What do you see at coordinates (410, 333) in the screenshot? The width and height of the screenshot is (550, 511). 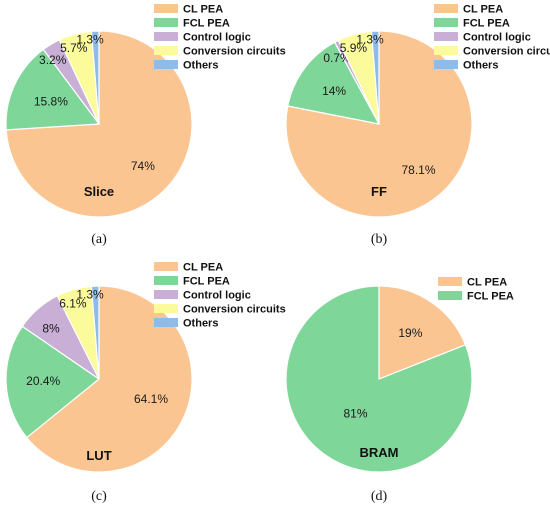 I see `slice-label-cl-pea: 19%` at bounding box center [410, 333].